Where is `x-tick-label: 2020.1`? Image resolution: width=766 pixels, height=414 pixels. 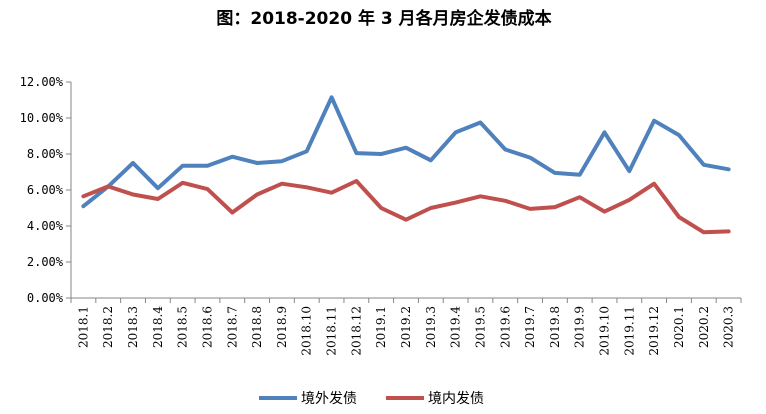
x-tick-label: 2020.1 is located at coordinates (679, 327).